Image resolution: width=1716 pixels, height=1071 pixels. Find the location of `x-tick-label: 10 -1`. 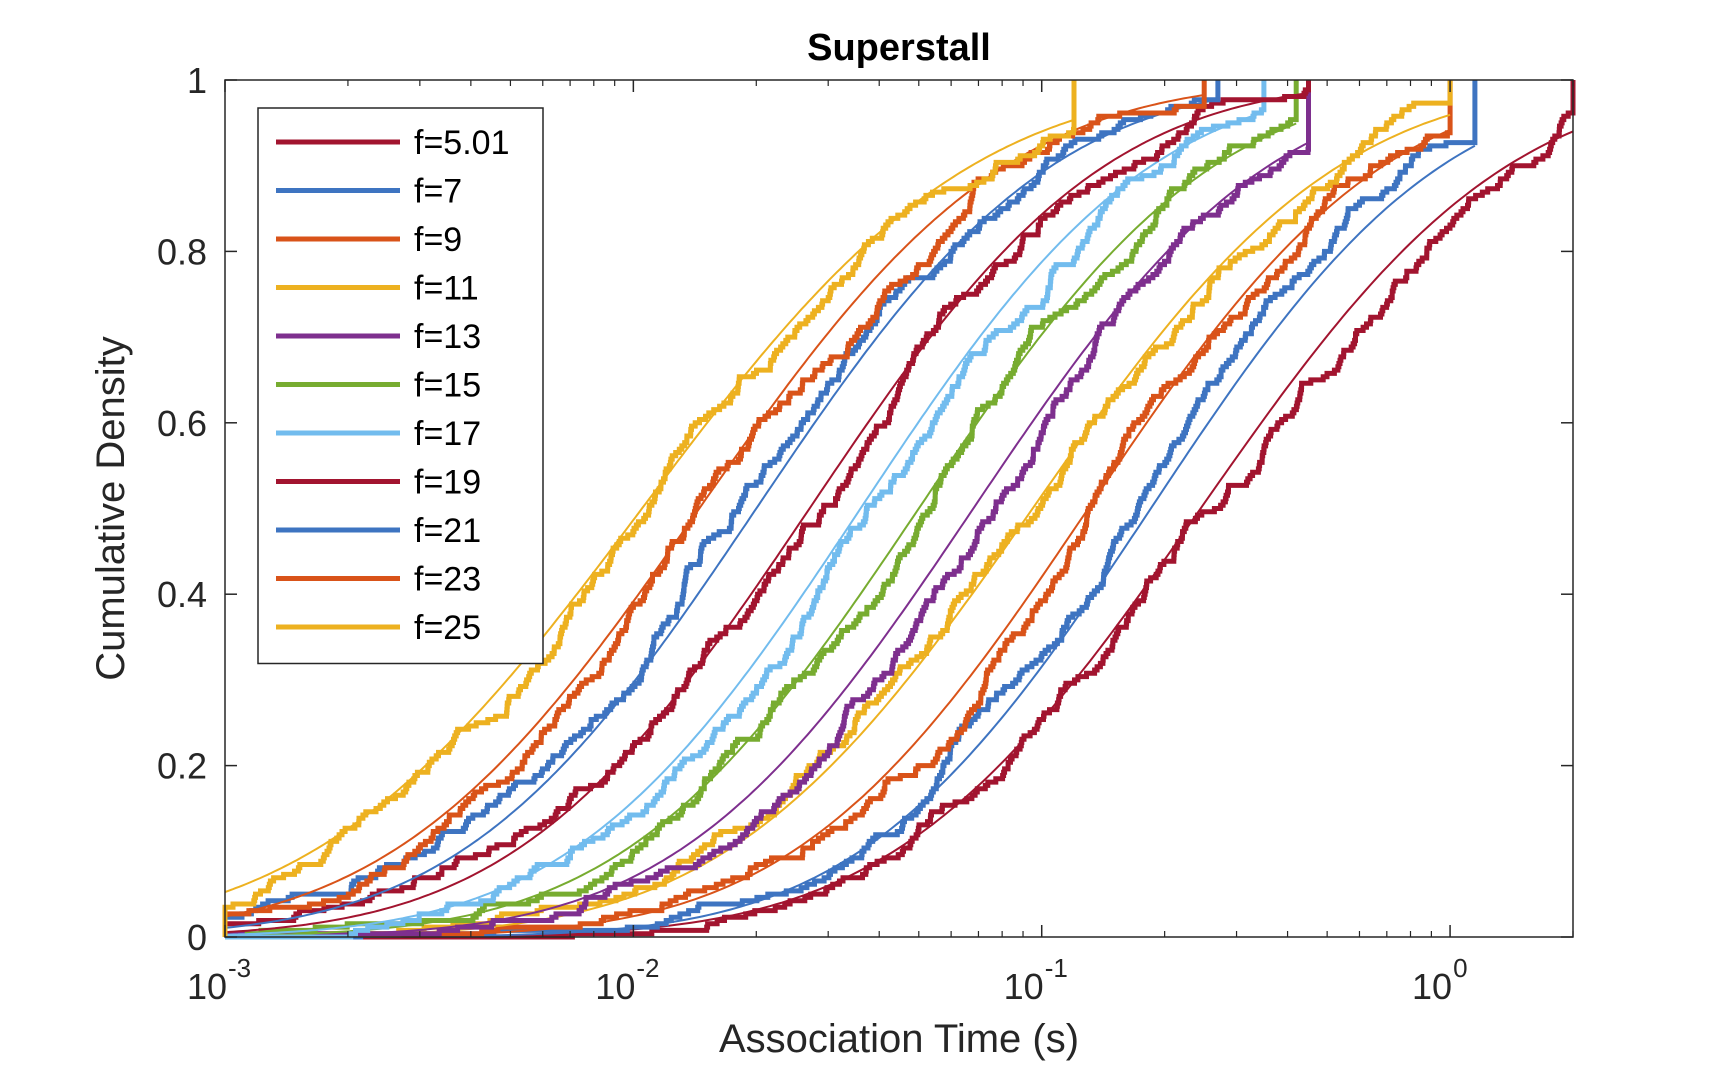

x-tick-label: 10 -1 is located at coordinates (1036, 980).